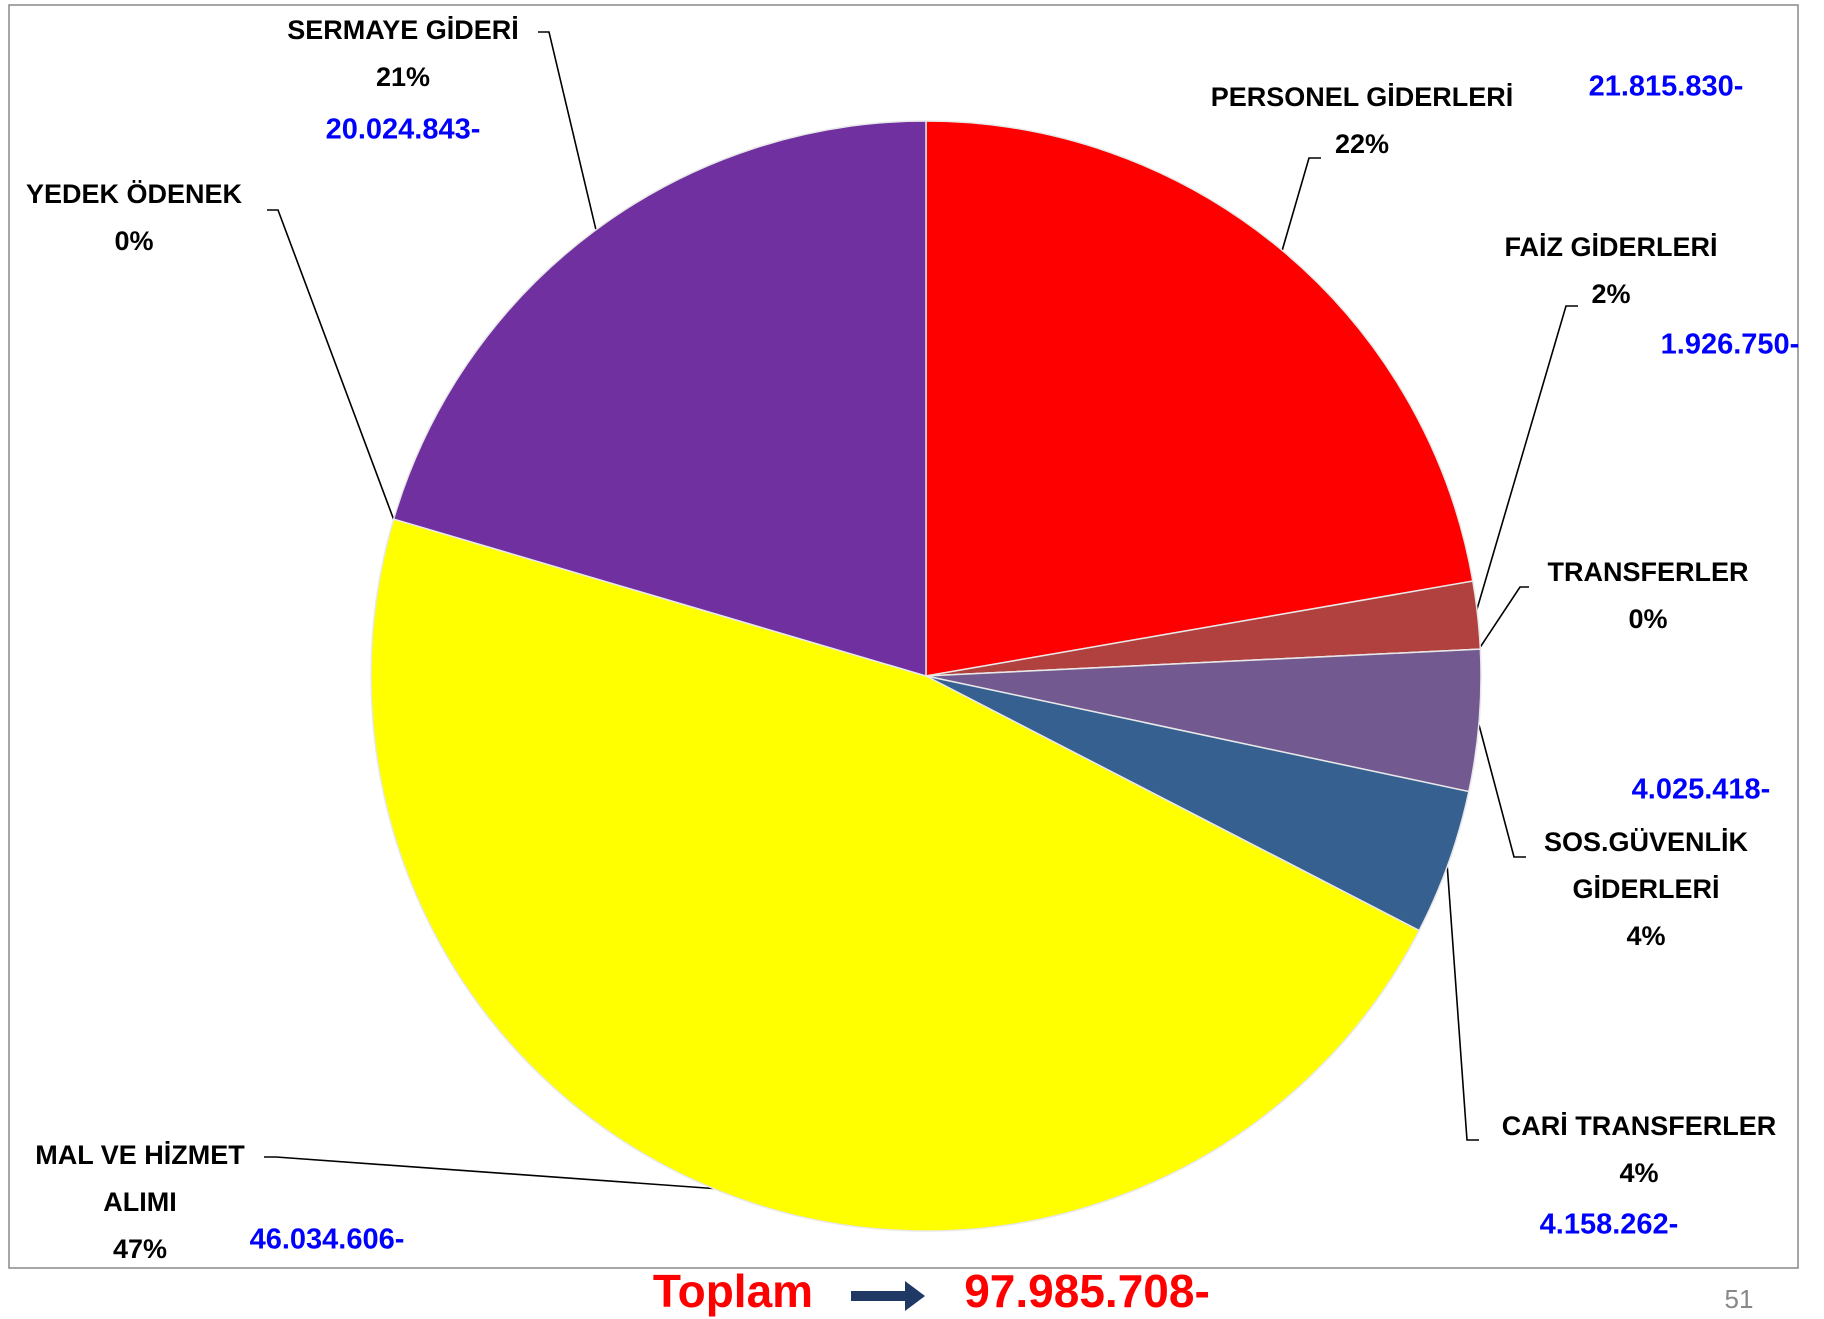  What do you see at coordinates (1646, 842) in the screenshot?
I see `slice-label: SOS.GÜVENLİK` at bounding box center [1646, 842].